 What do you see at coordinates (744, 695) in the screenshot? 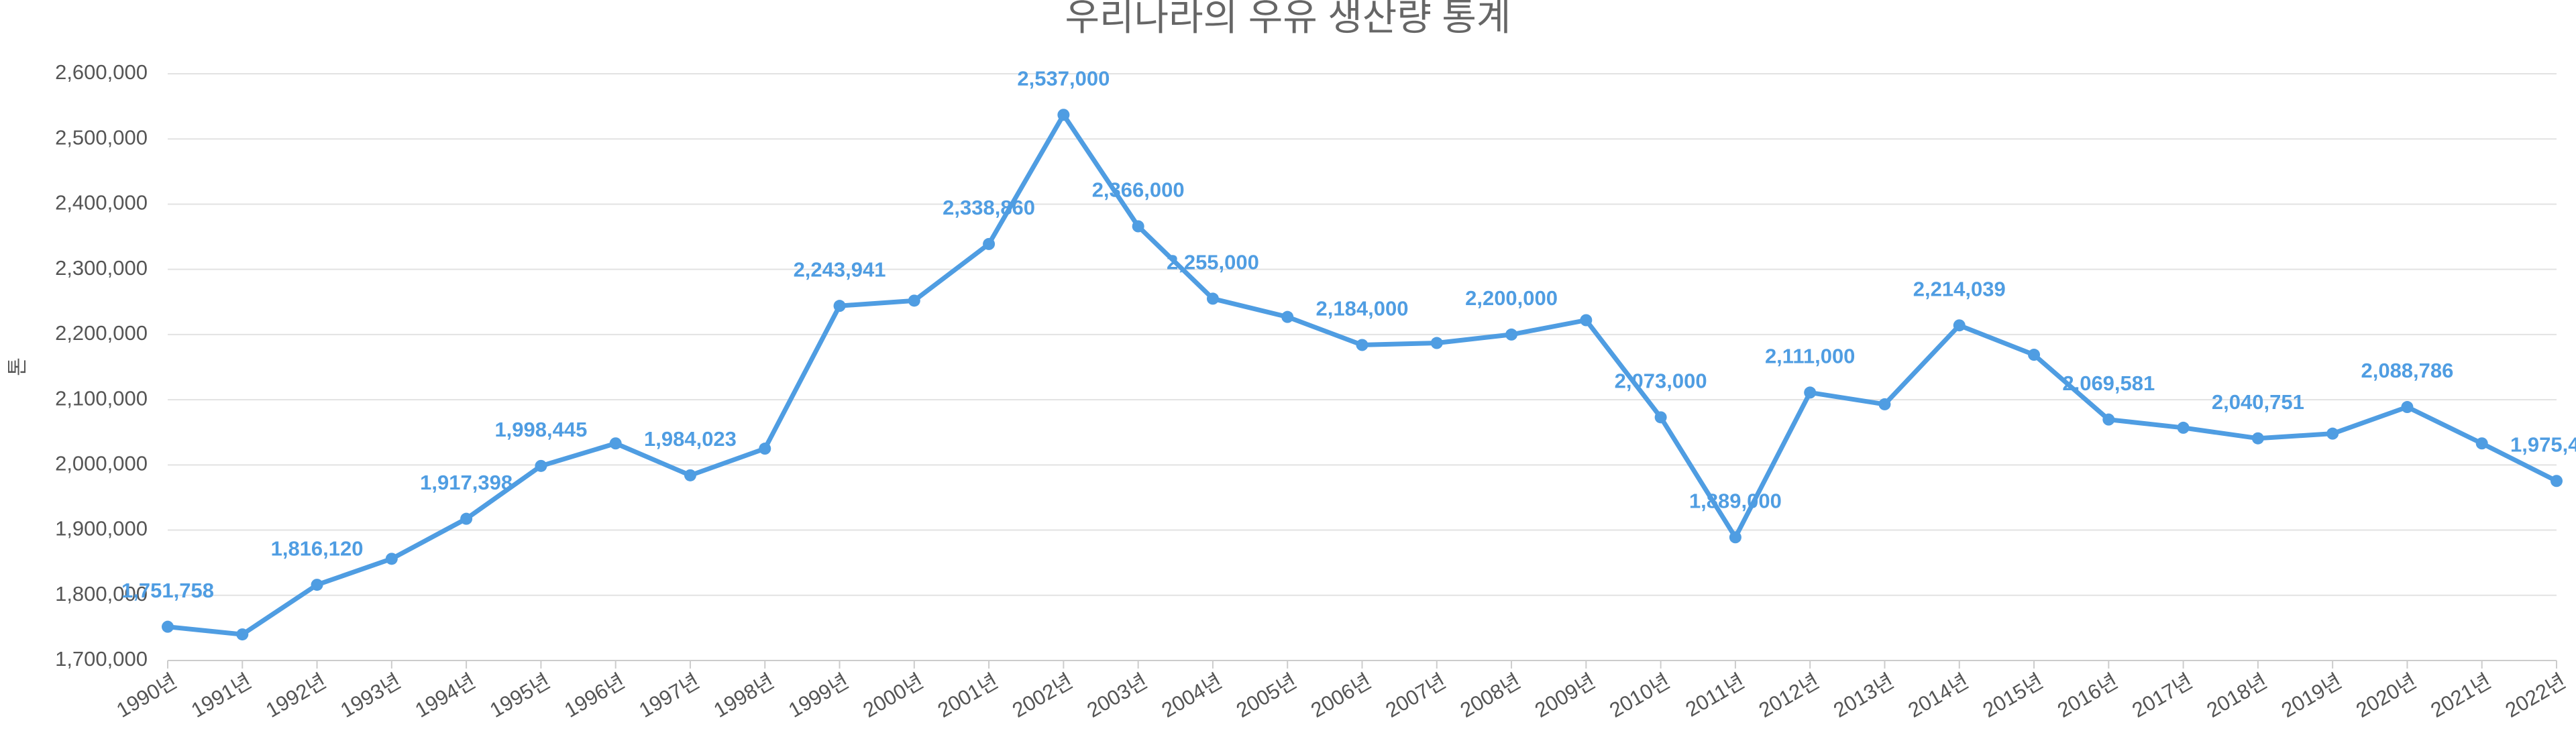
I see `x-tick-label: 1998년` at bounding box center [744, 695].